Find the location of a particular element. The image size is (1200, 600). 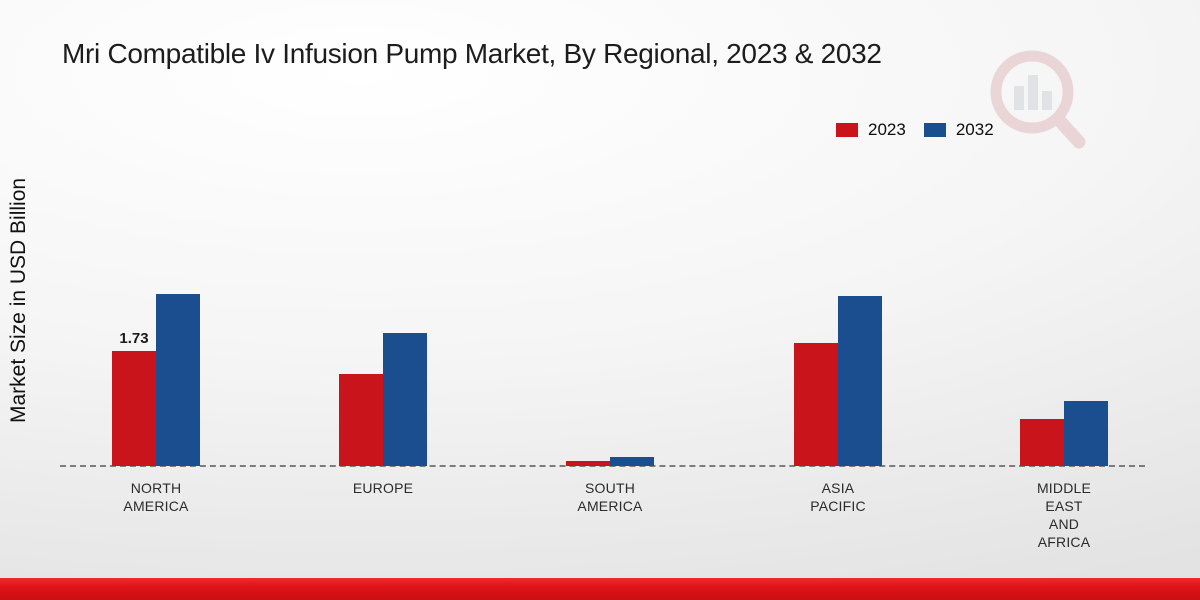

x-tick-label-1: EUROPE is located at coordinates (383, 488).